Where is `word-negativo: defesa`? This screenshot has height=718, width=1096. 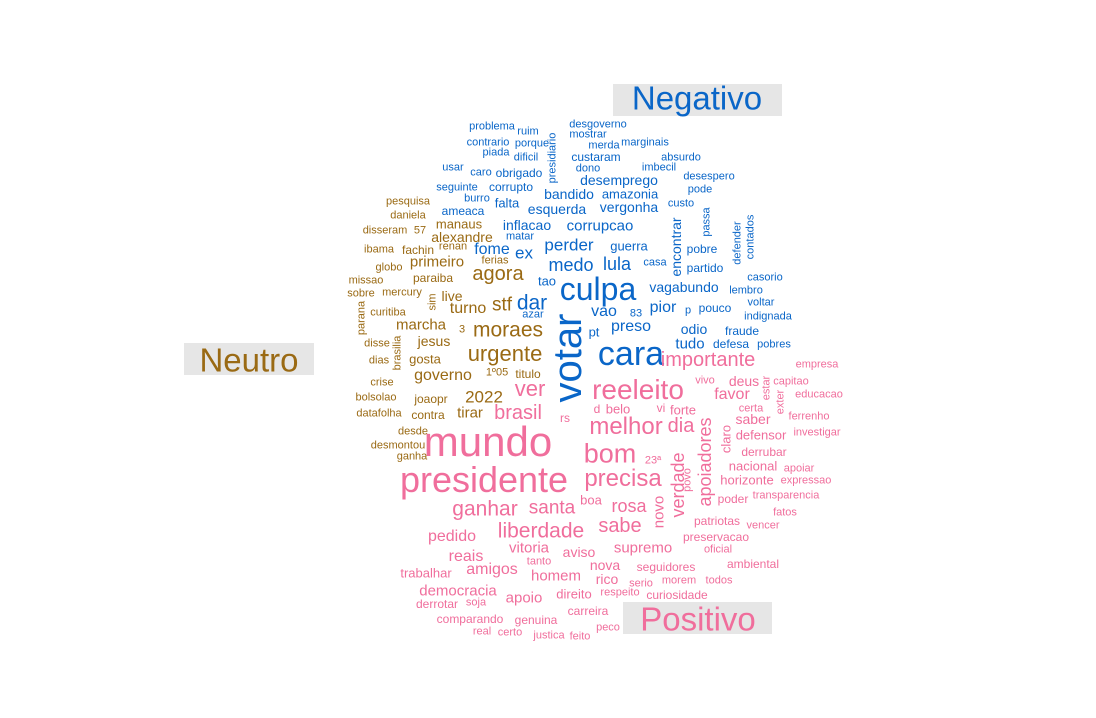 word-negativo: defesa is located at coordinates (731, 344).